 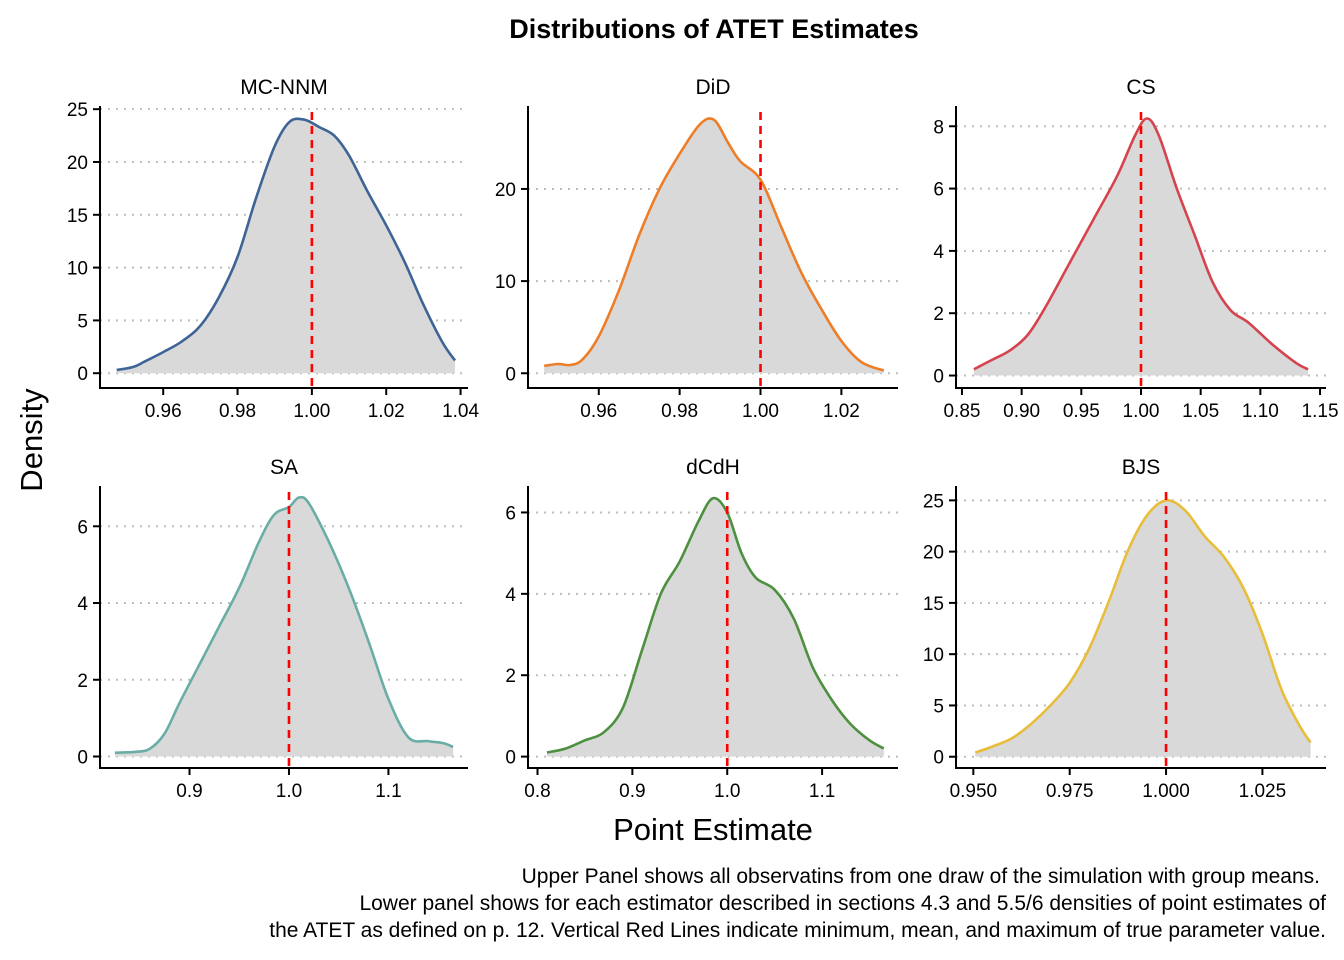 I want to click on x-tick-label-bjs-1: 0.975, so click(x=1070, y=791).